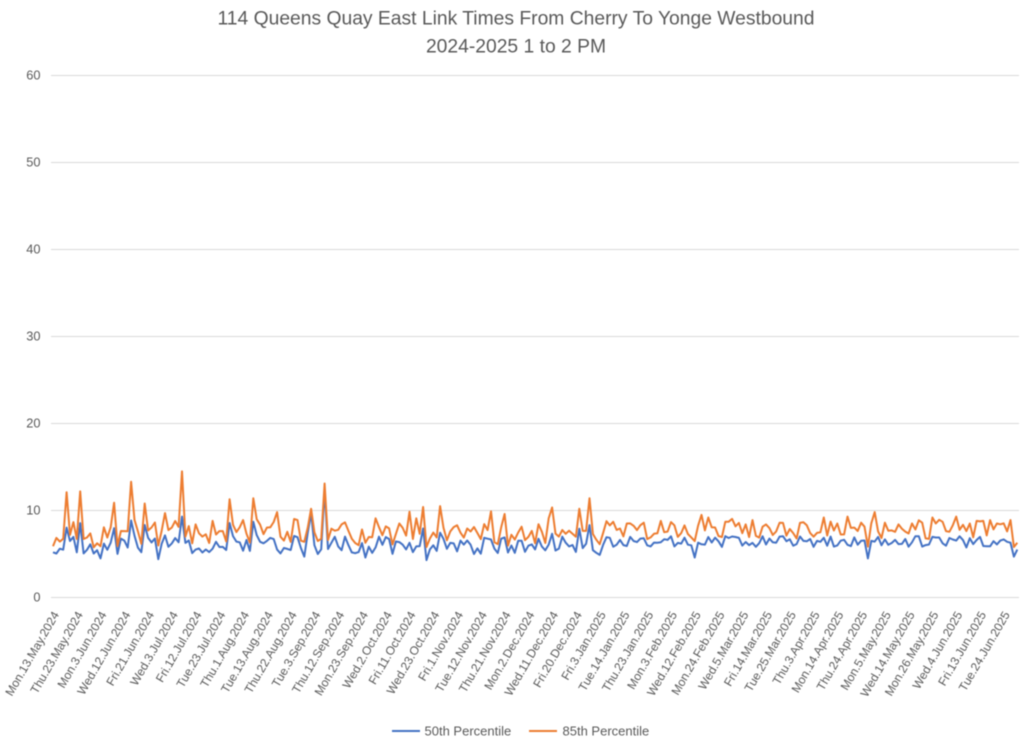 The width and height of the screenshot is (1024, 750). I want to click on svg-text: 50th Percentile, so click(468, 731).